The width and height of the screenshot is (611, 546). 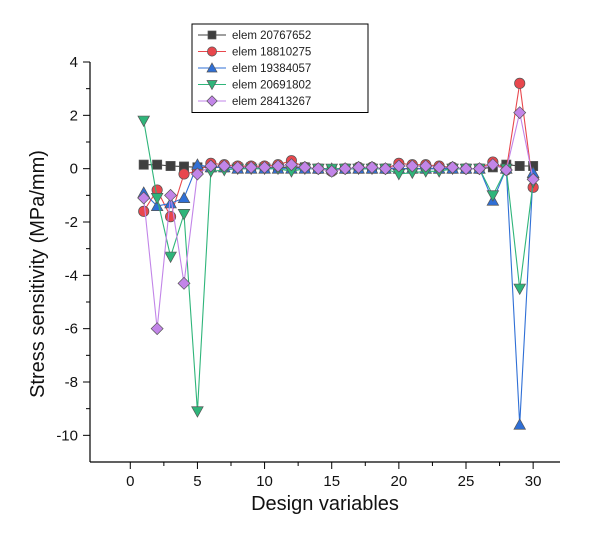 What do you see at coordinates (271, 69) in the screenshot?
I see `legend-label: elem 19384057` at bounding box center [271, 69].